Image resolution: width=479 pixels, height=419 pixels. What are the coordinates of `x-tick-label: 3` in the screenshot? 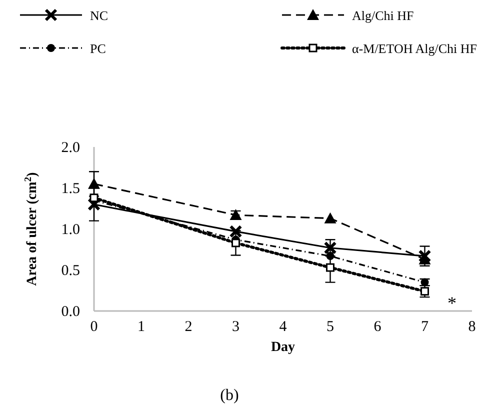 It's located at (236, 327).